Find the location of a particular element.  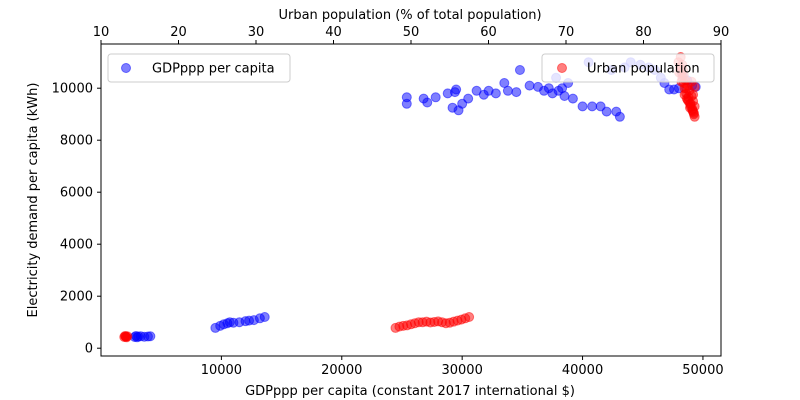

legend-right: Urban population is located at coordinates (628, 68).